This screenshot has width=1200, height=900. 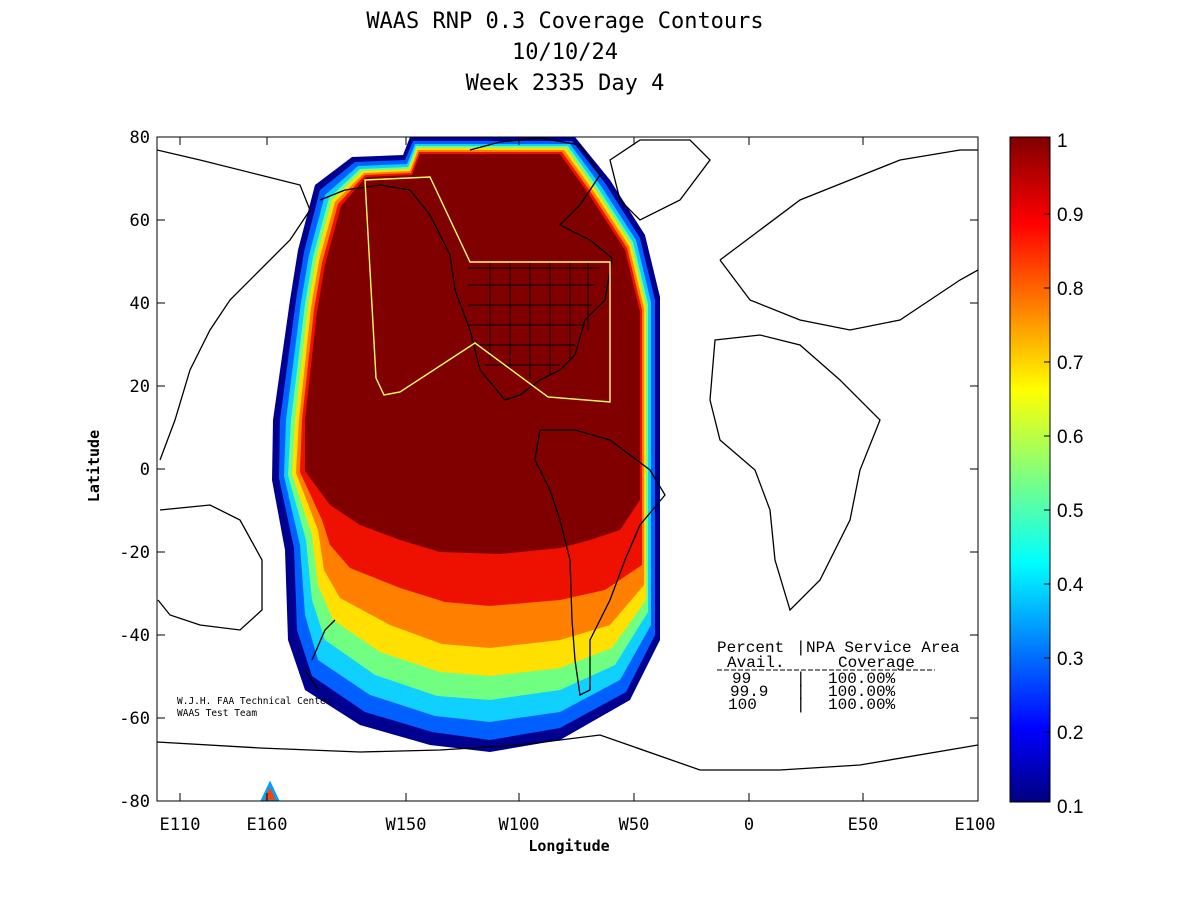 I want to click on y-tick-80: 80, so click(x=140, y=138).